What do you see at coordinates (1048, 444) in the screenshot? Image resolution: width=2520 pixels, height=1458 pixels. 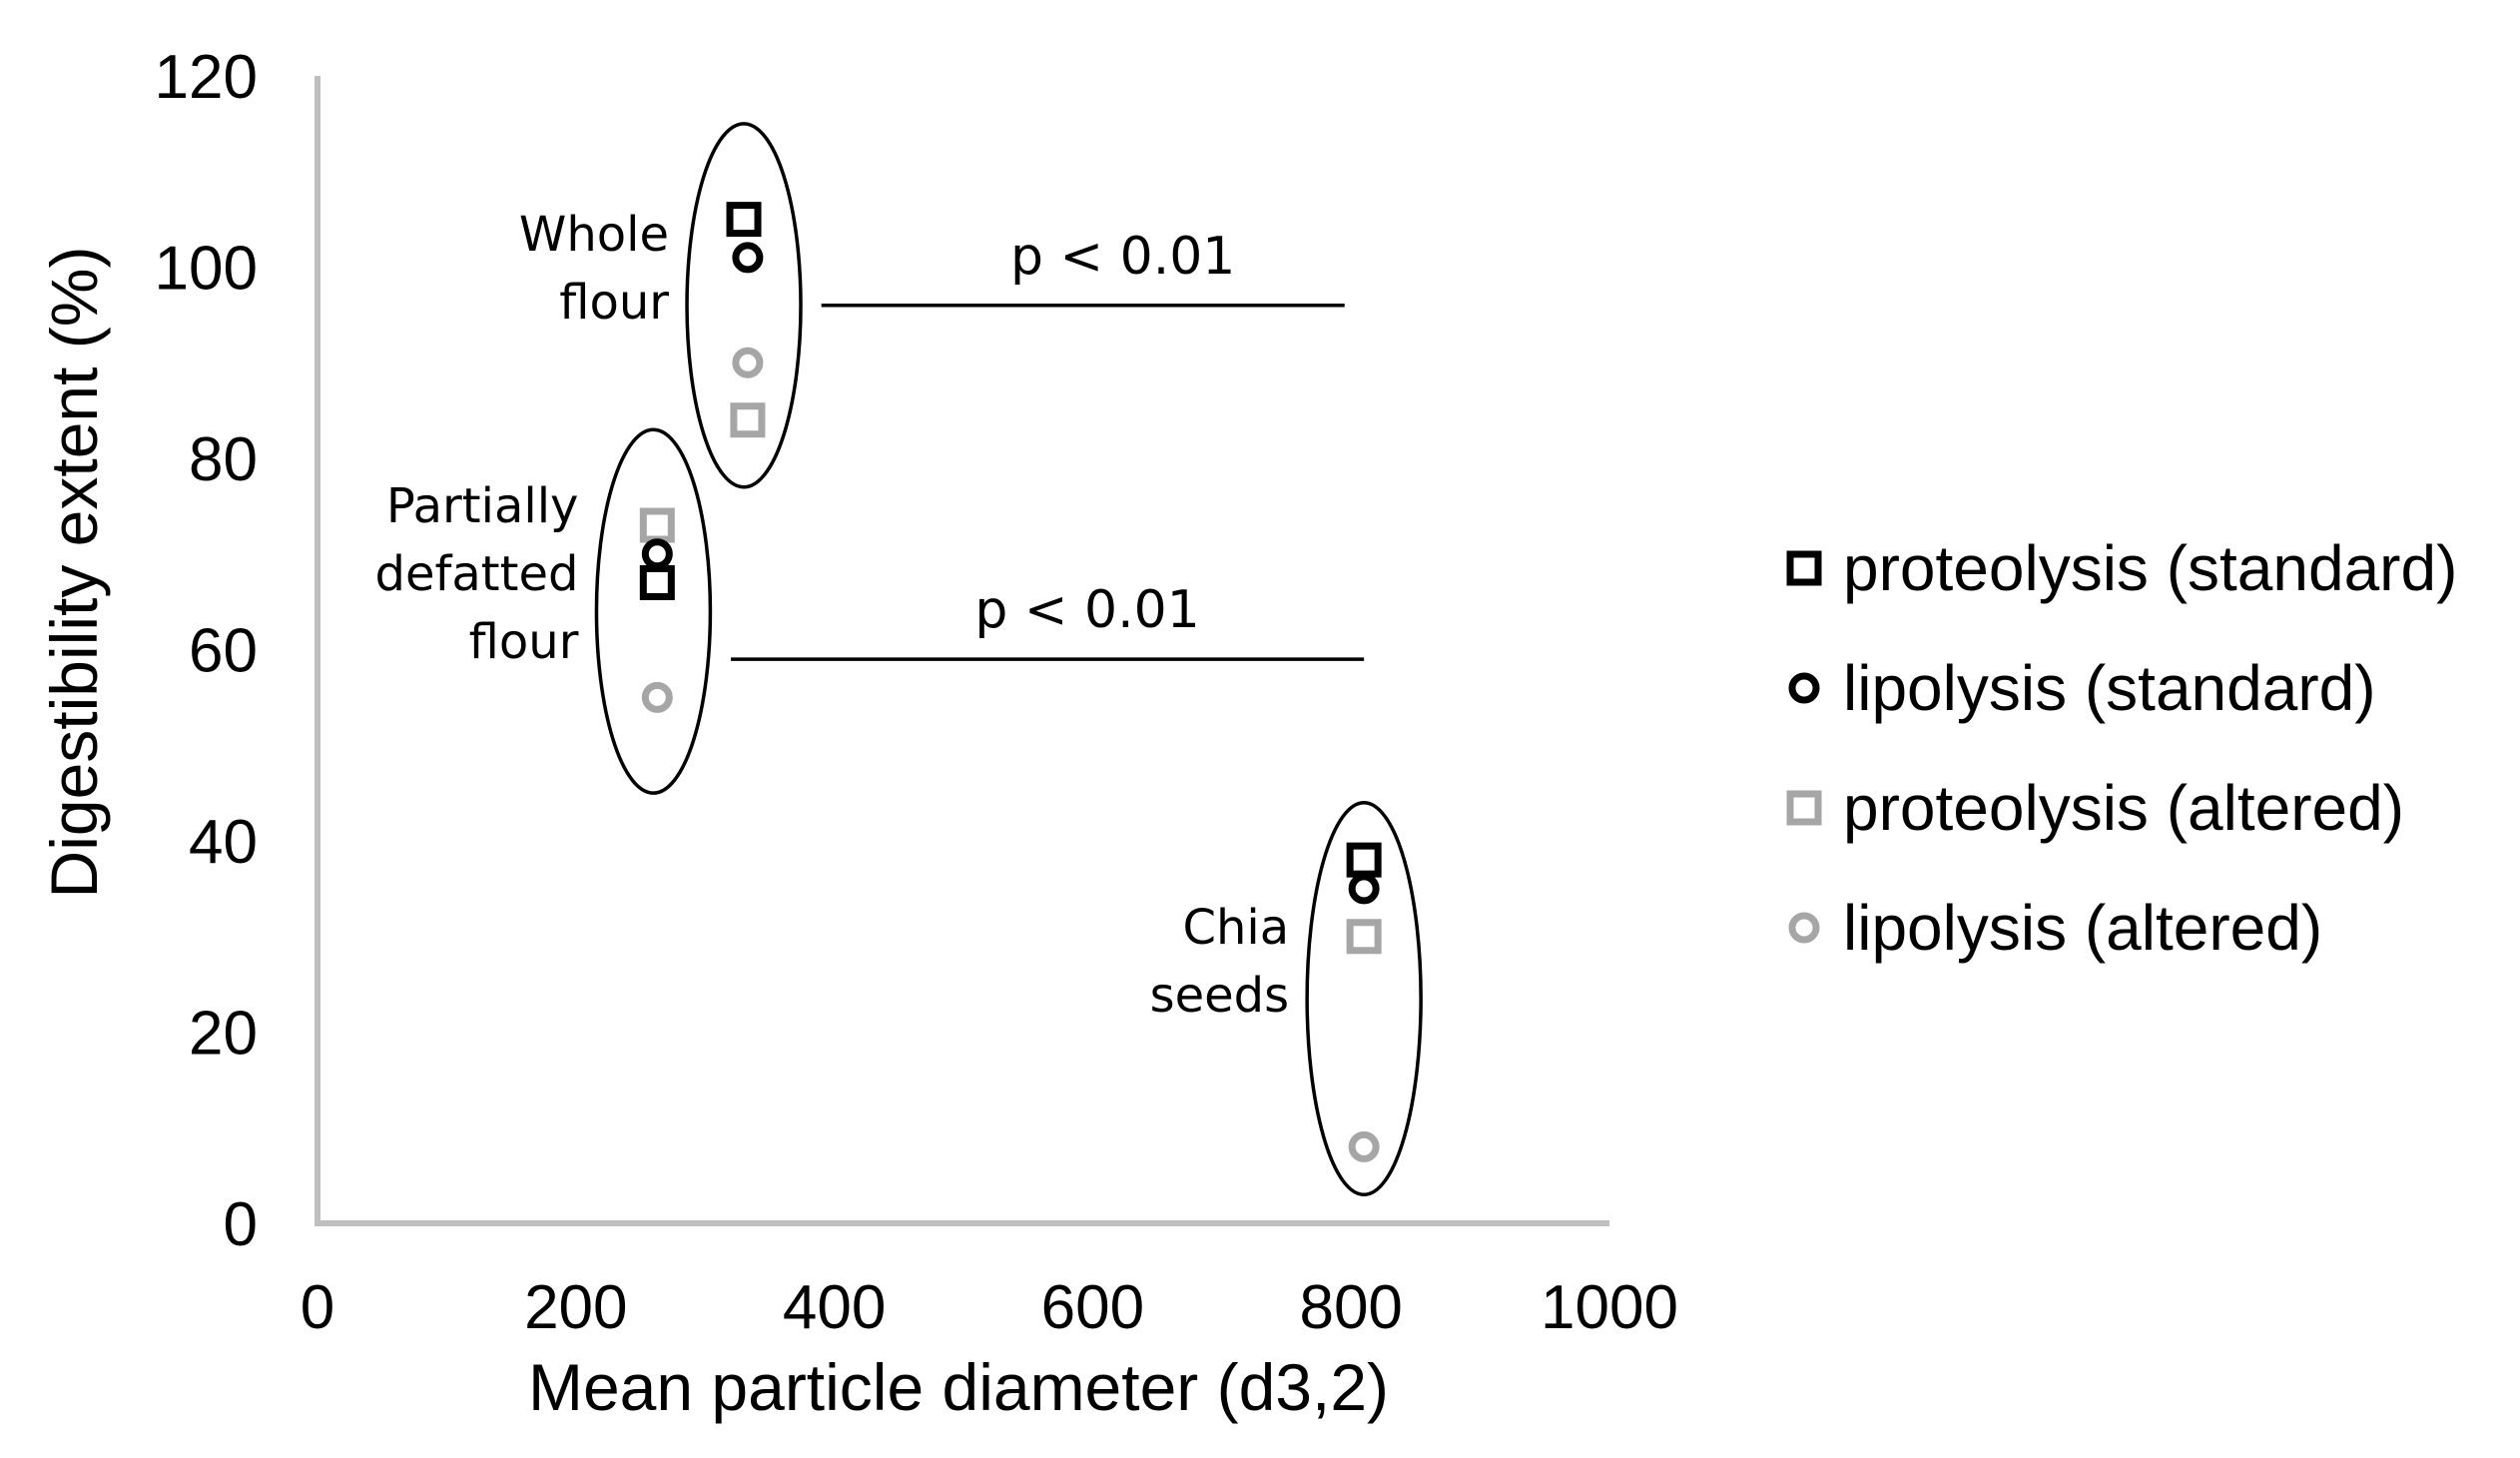 I see `significance-annotations: p < 0.01 p < 0.01` at bounding box center [1048, 444].